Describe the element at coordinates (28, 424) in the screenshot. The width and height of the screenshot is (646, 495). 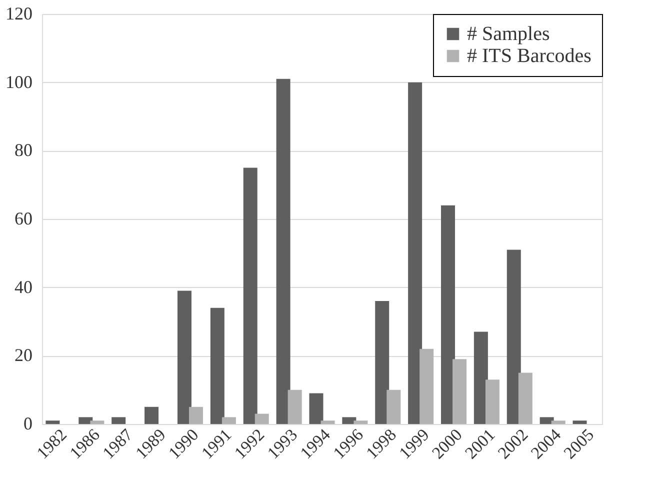
I see `y-tick-label: 0` at that location.